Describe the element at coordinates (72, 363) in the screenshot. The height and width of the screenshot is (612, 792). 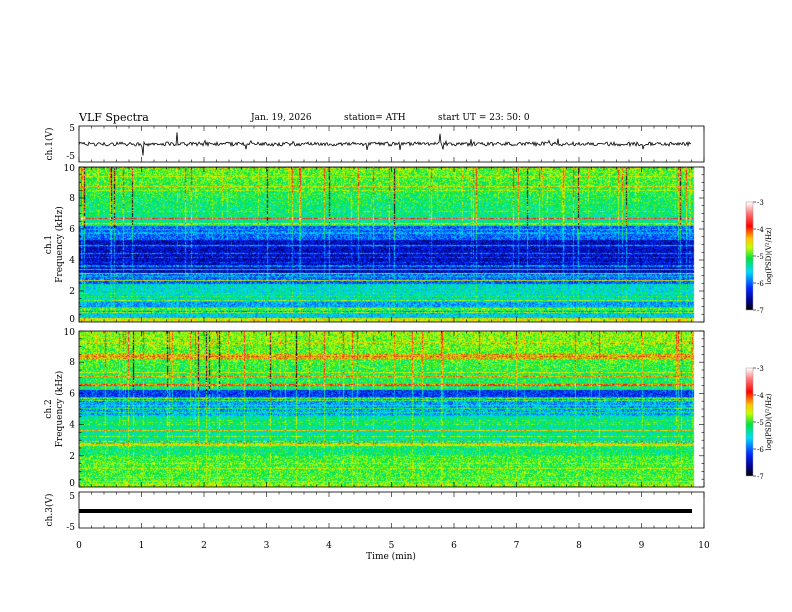
I see `ch2-ytick-label: 8` at that location.